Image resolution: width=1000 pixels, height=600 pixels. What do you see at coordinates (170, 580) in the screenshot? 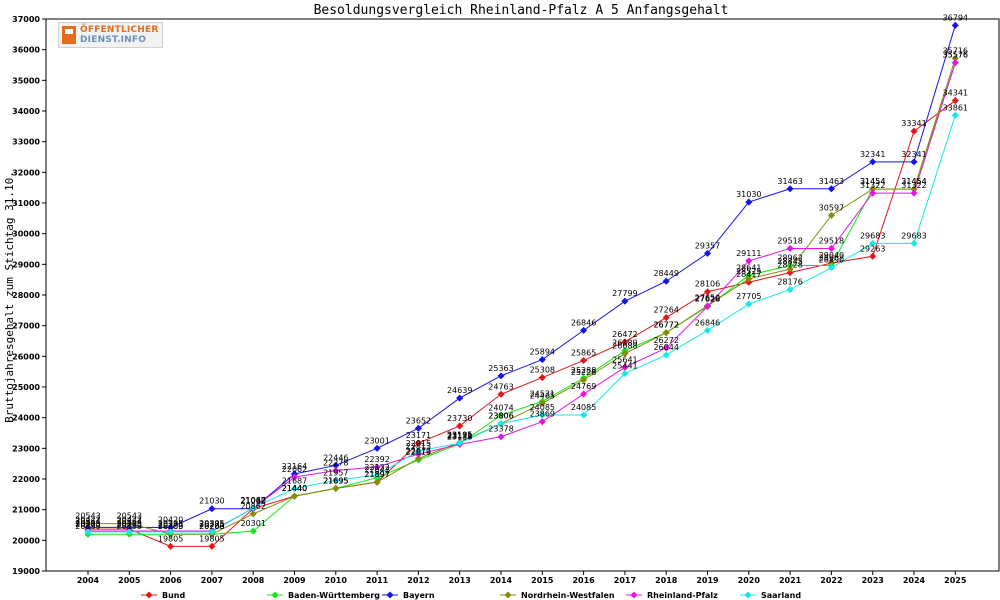
I see `x-tick-label: 2006` at bounding box center [170, 580].